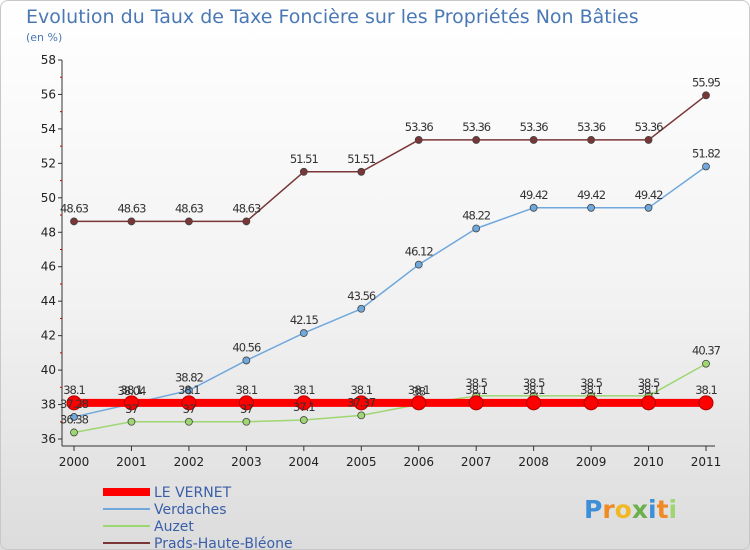  I want to click on y-tick-label: 52, so click(48, 163).